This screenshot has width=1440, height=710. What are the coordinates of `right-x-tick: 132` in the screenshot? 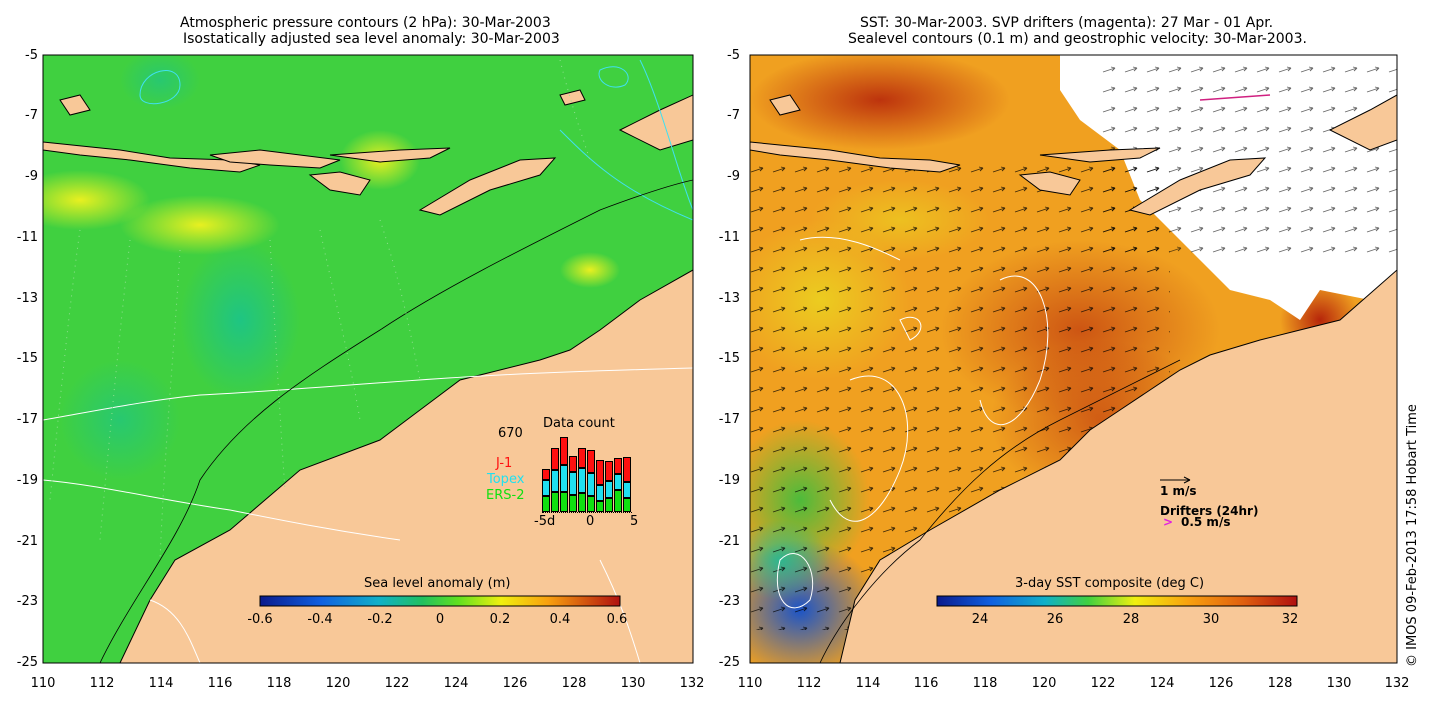 It's located at (1397, 683).